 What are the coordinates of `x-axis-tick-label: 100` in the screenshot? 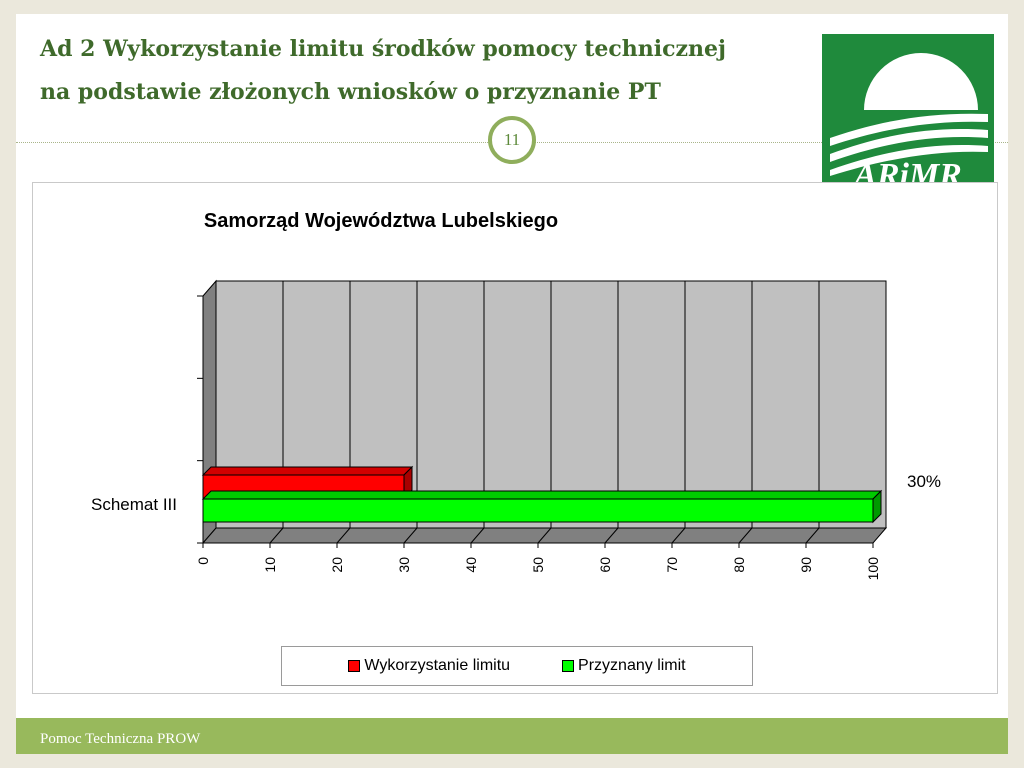 It's located at (873, 569).